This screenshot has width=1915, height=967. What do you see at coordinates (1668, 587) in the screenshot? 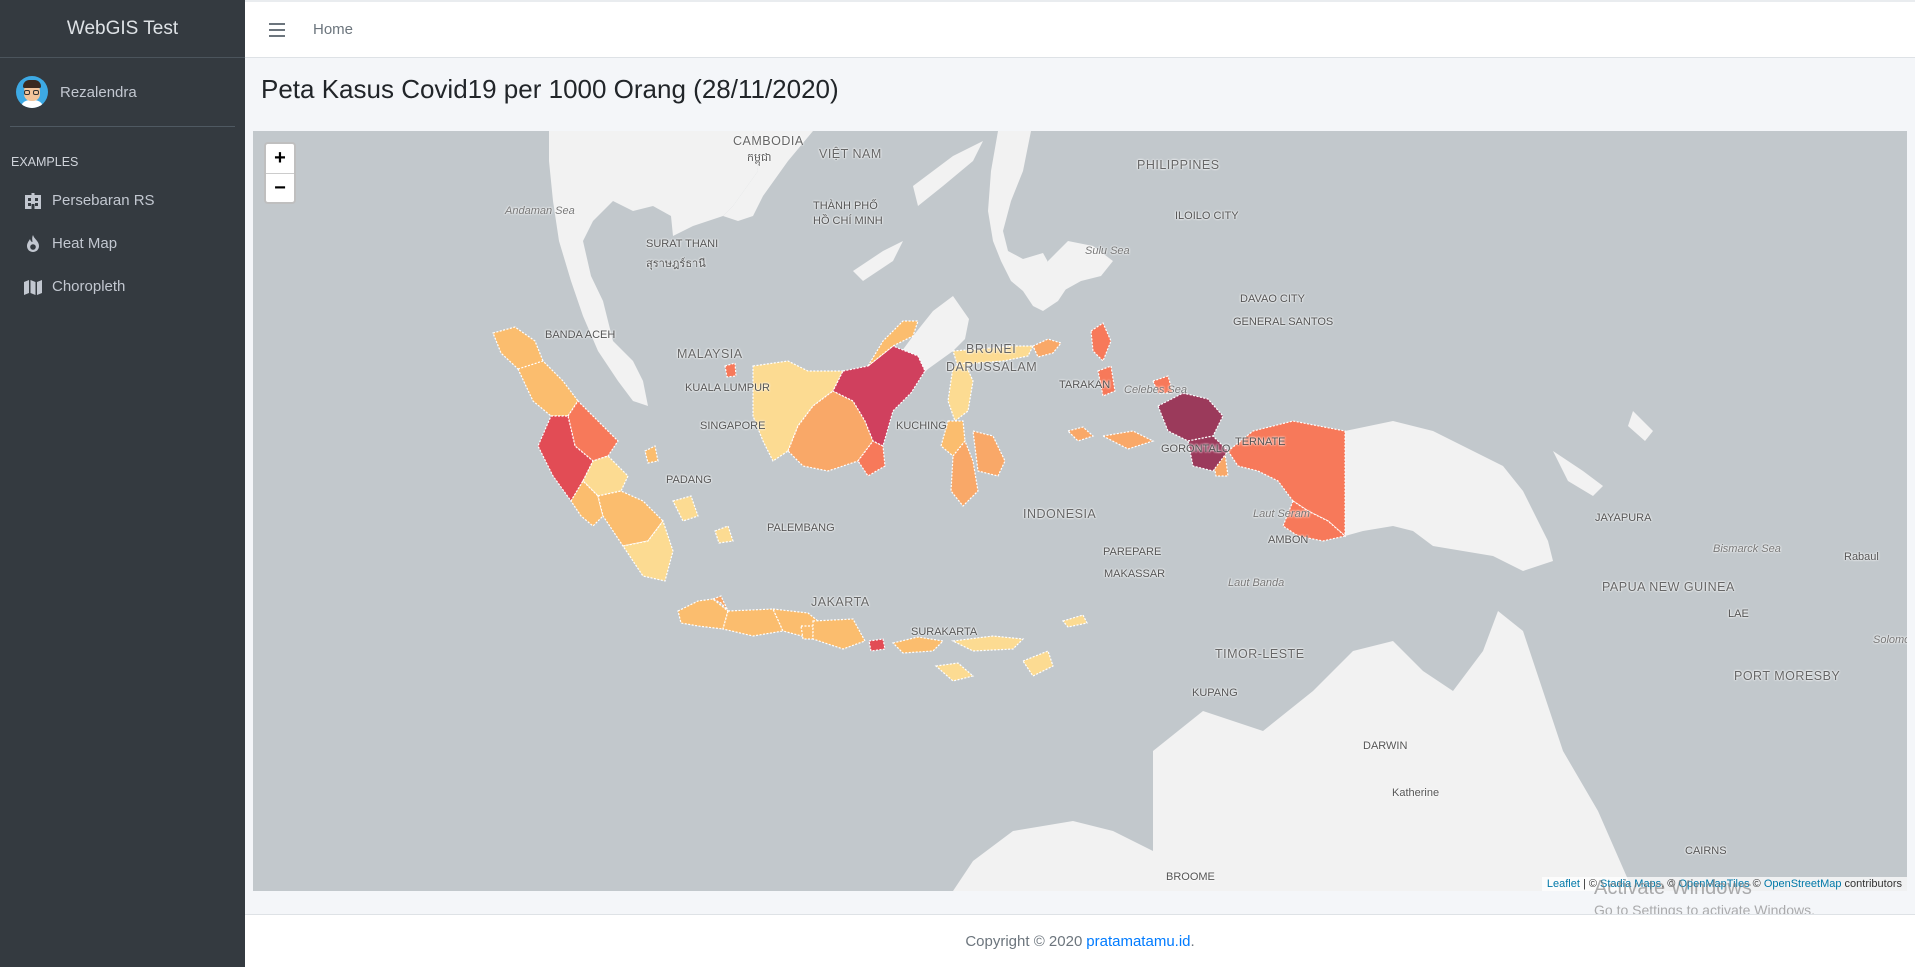
I see `map-label: PAPUA NEW GUINEA` at bounding box center [1668, 587].